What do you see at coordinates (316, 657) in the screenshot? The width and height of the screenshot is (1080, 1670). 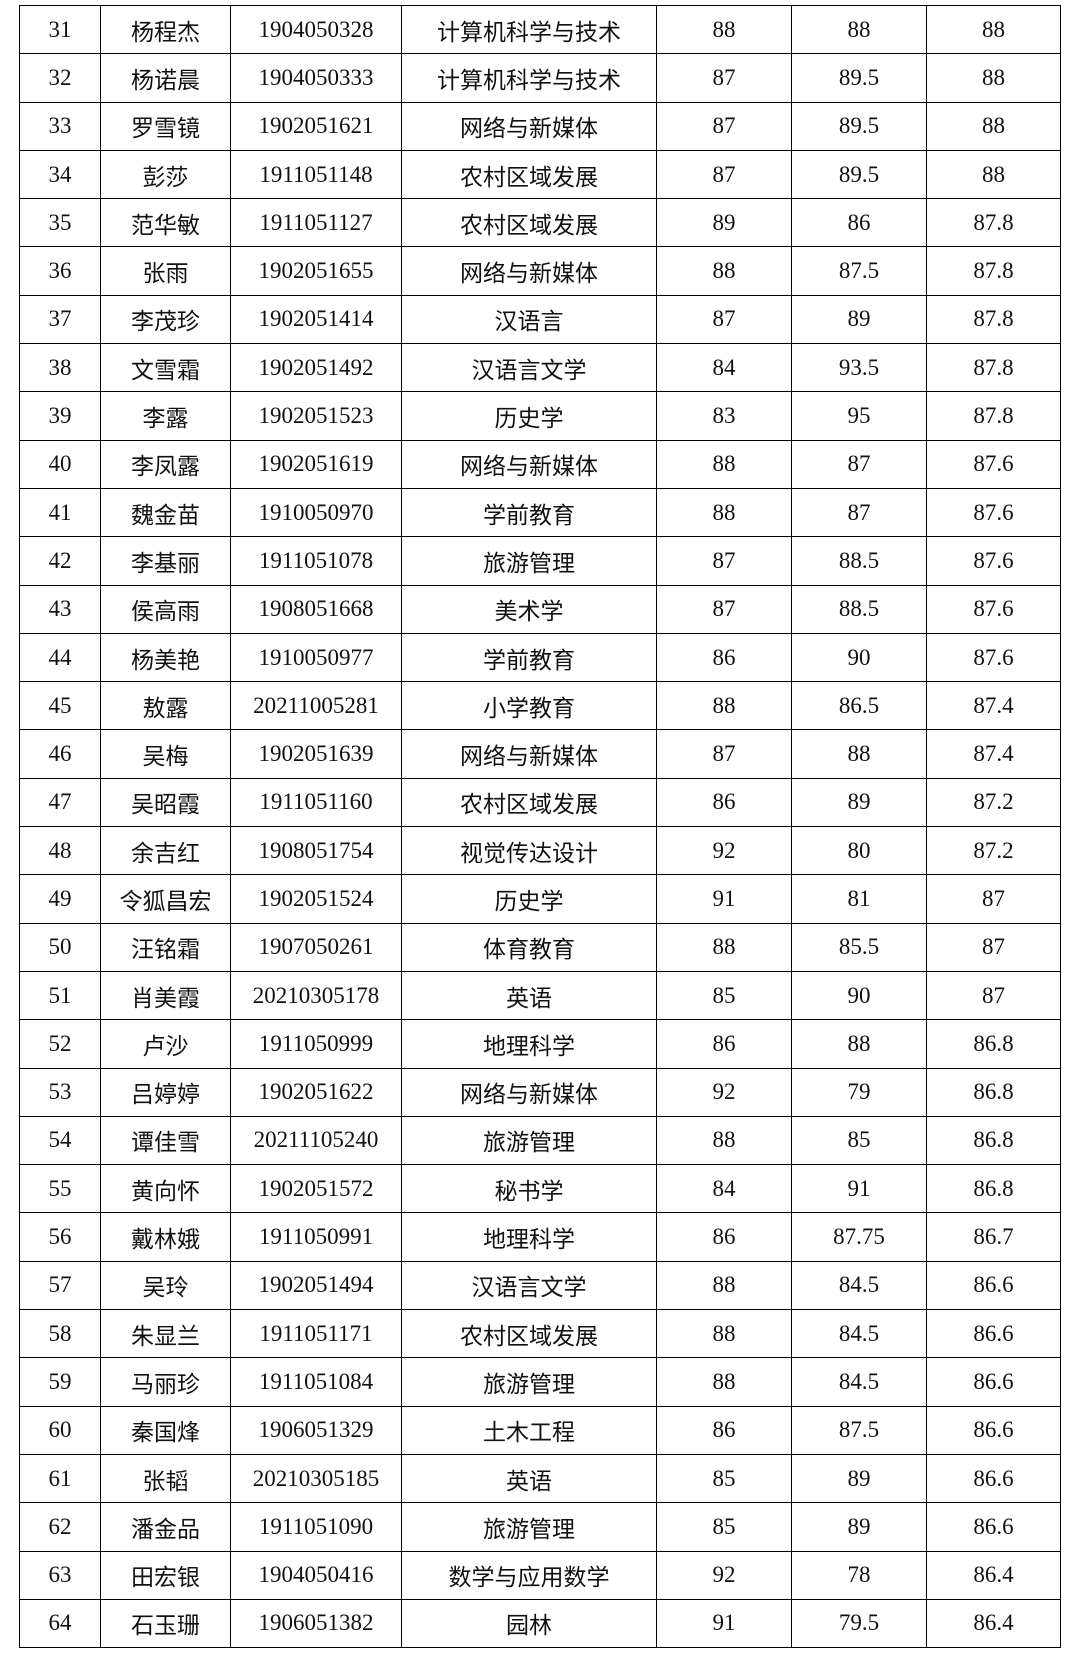 I see `id-cell: 1910050977` at bounding box center [316, 657].